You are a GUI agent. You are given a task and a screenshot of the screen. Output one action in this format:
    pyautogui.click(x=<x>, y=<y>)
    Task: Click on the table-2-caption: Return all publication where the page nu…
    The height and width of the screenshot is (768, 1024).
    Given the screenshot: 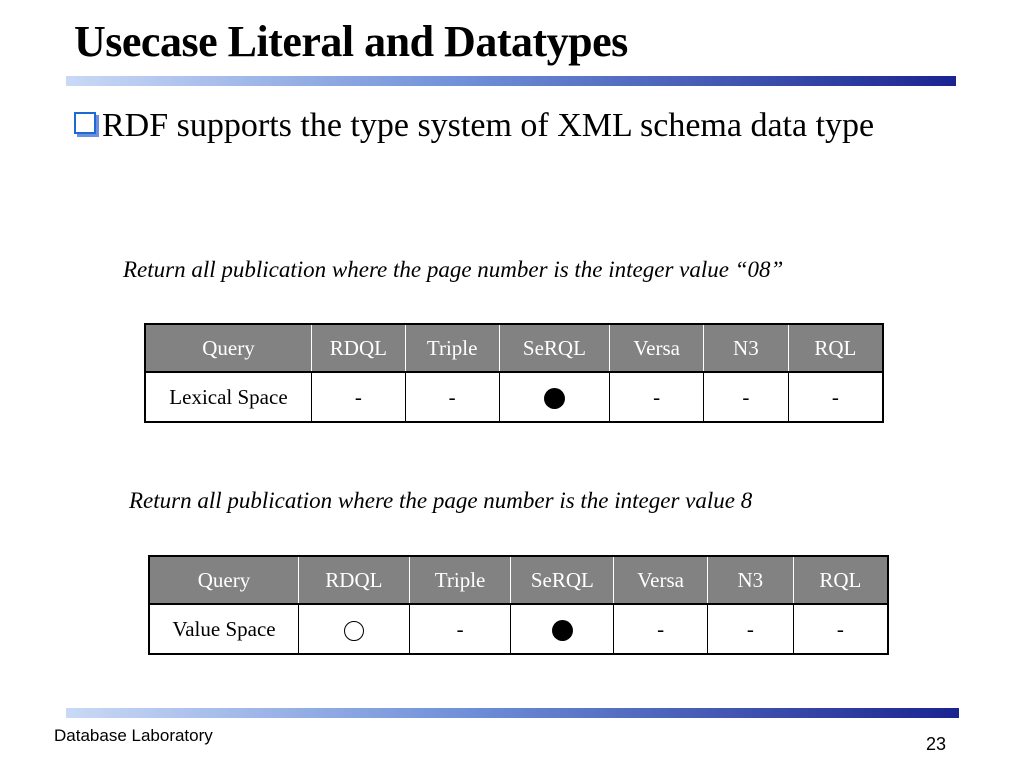 What is the action you would take?
    pyautogui.click(x=441, y=500)
    